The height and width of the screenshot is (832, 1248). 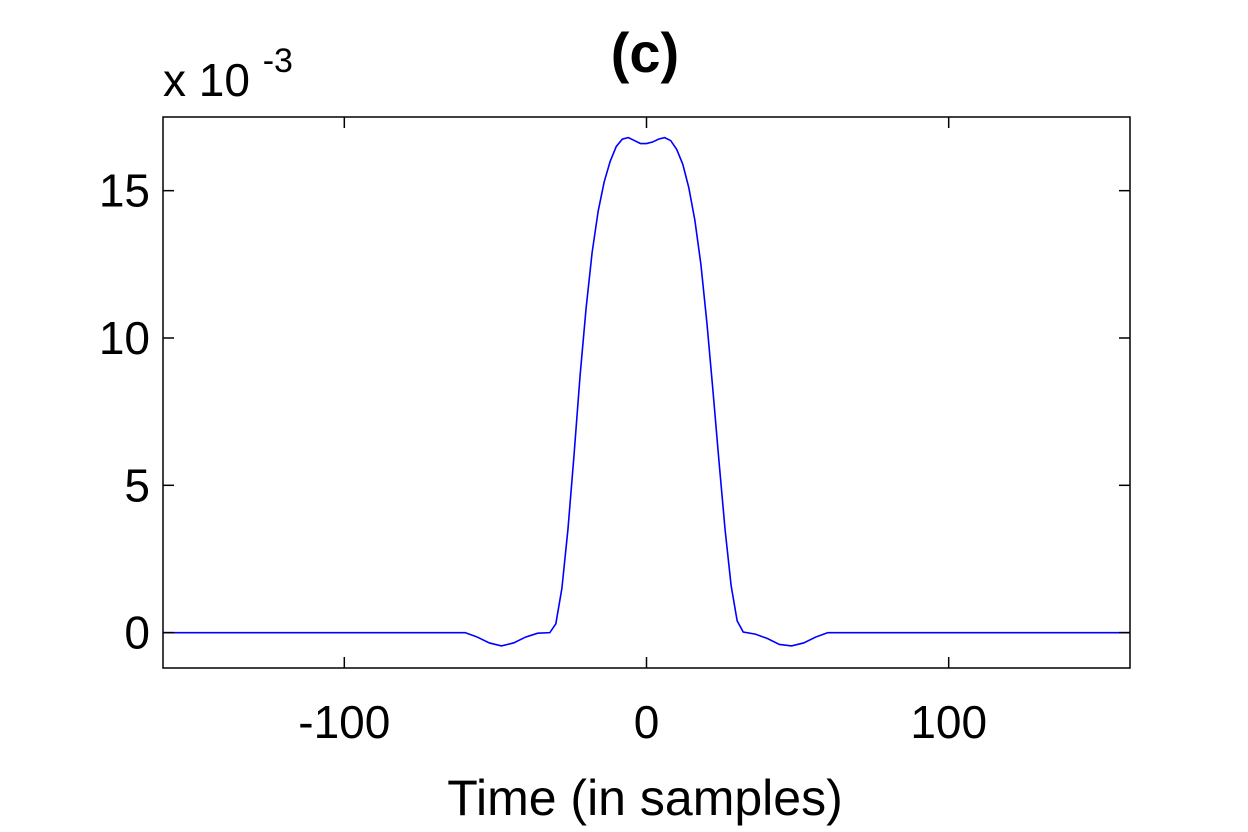 I want to click on x-tick-label: 0, so click(x=647, y=722).